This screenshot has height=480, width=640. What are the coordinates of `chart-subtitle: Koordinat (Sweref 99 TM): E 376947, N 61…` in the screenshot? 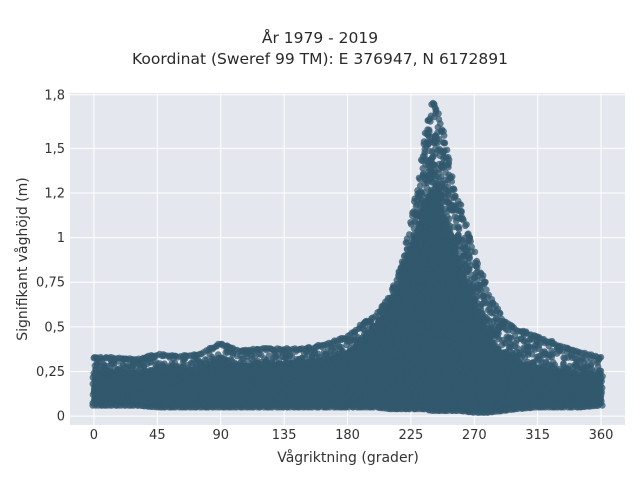 It's located at (320, 59).